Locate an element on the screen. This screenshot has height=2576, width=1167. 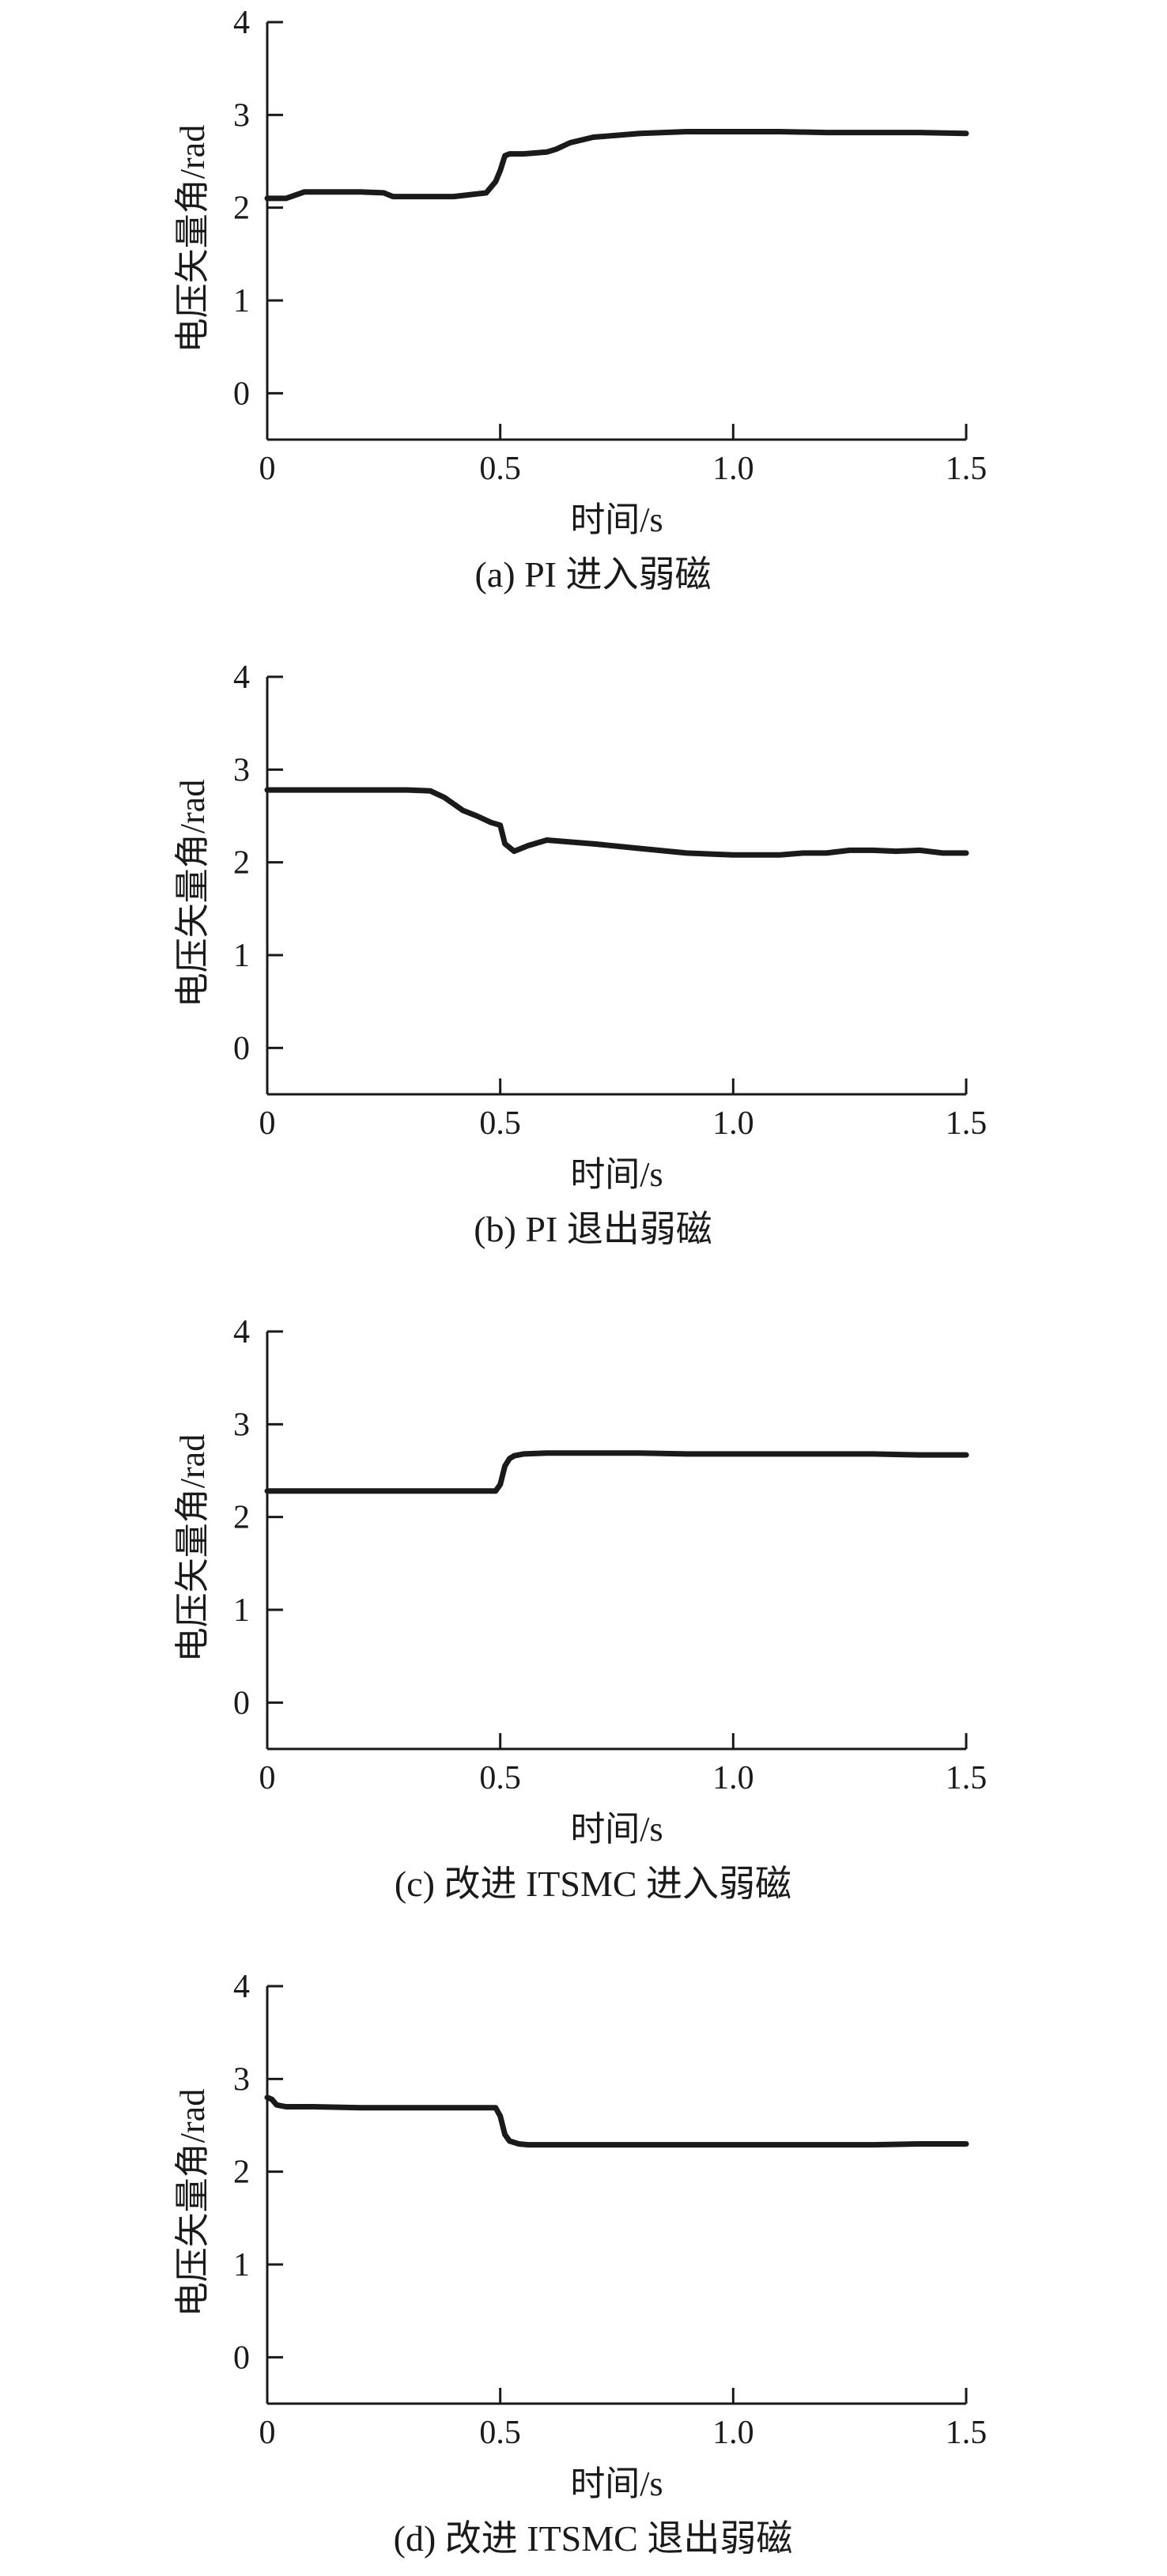
panel-caption: (d) 改进 ITSMC 退出弱磁 is located at coordinates (593, 2538).